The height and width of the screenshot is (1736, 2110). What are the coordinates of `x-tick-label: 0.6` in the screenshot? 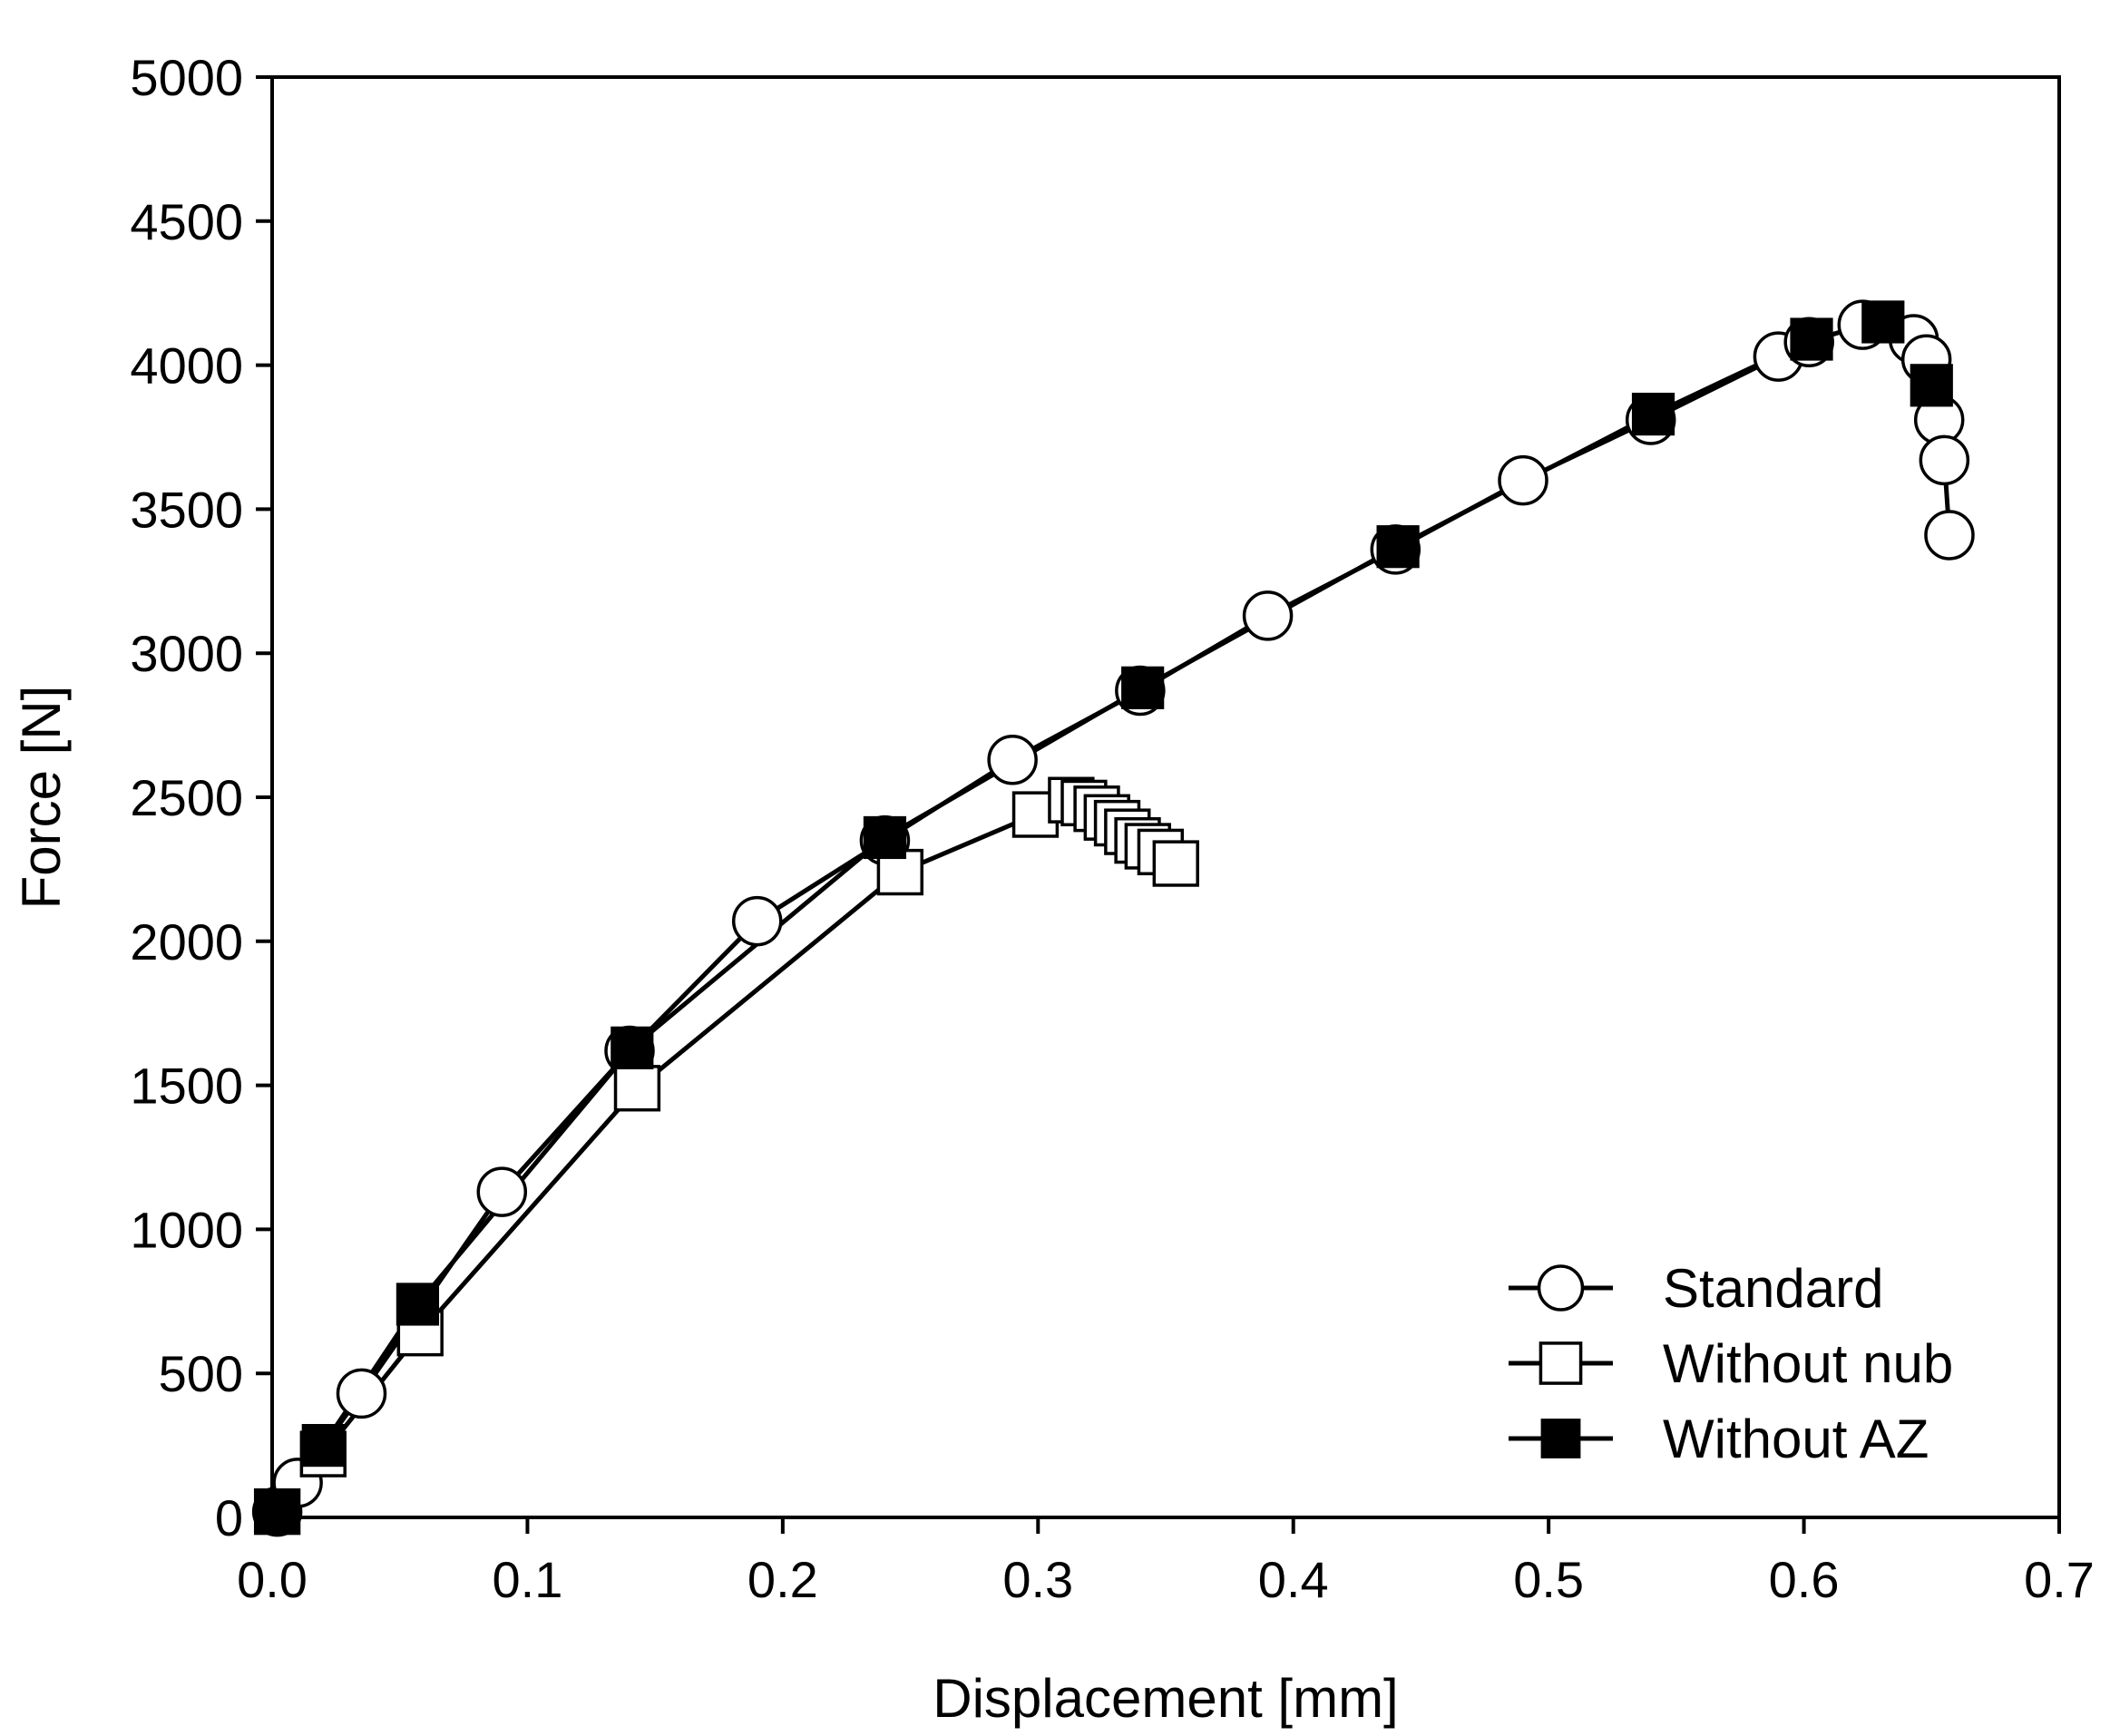 It's located at (1804, 1579).